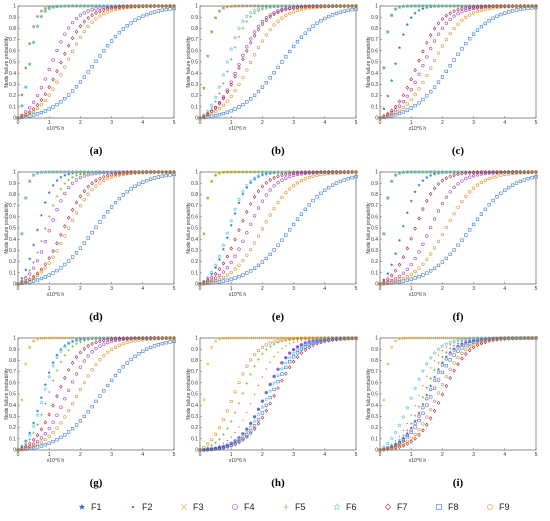  I want to click on x-tick-label: 2, so click(442, 289).